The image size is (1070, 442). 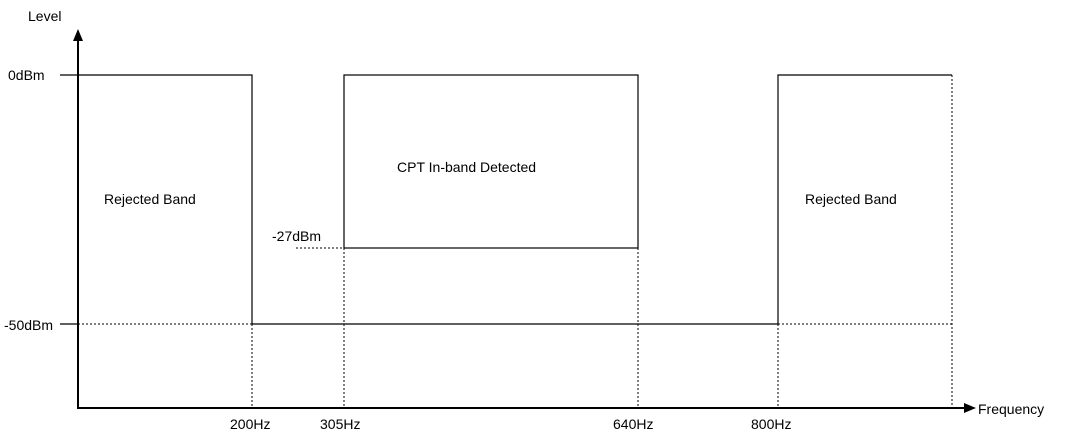 I want to click on left-rejected-band, so click(x=165, y=199).